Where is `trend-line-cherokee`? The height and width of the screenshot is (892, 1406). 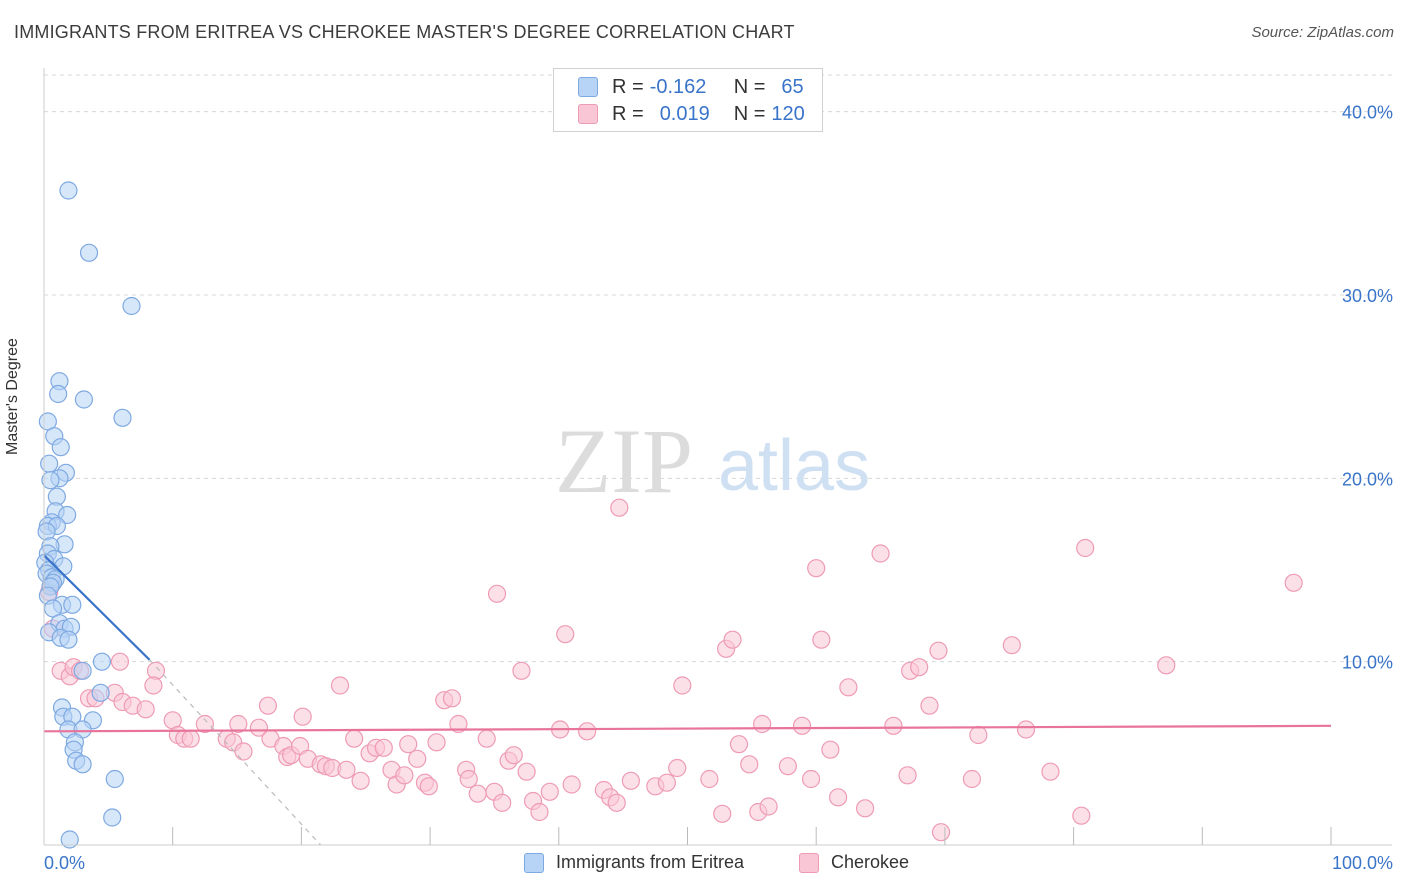
trend-line-cherokee is located at coordinates (687, 728).